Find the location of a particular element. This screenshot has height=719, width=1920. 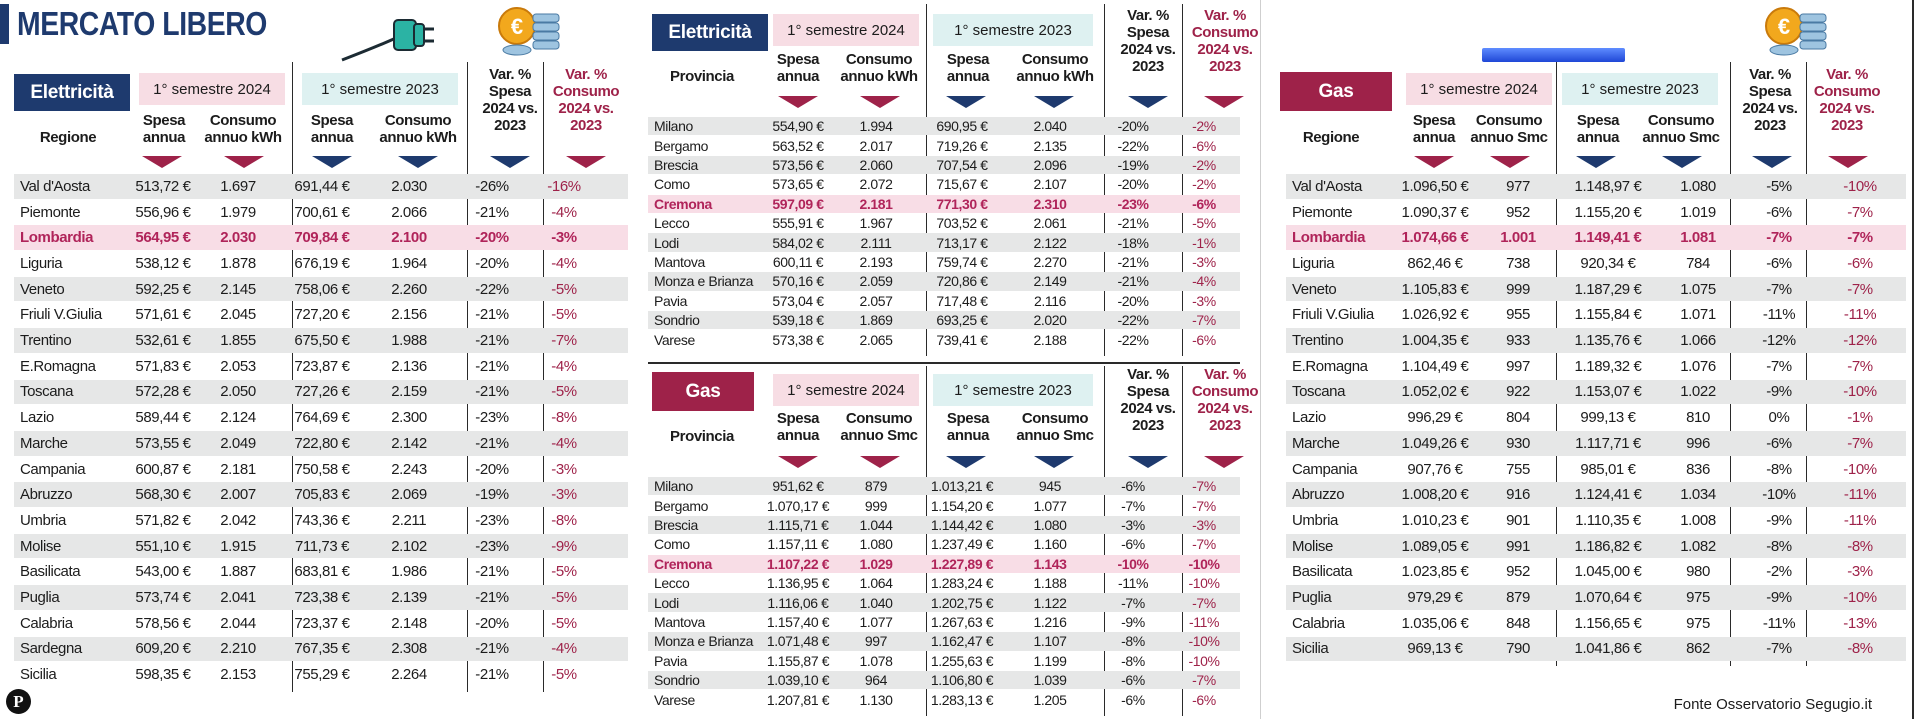

table-cell: 1.216 is located at coordinates (1050, 621).